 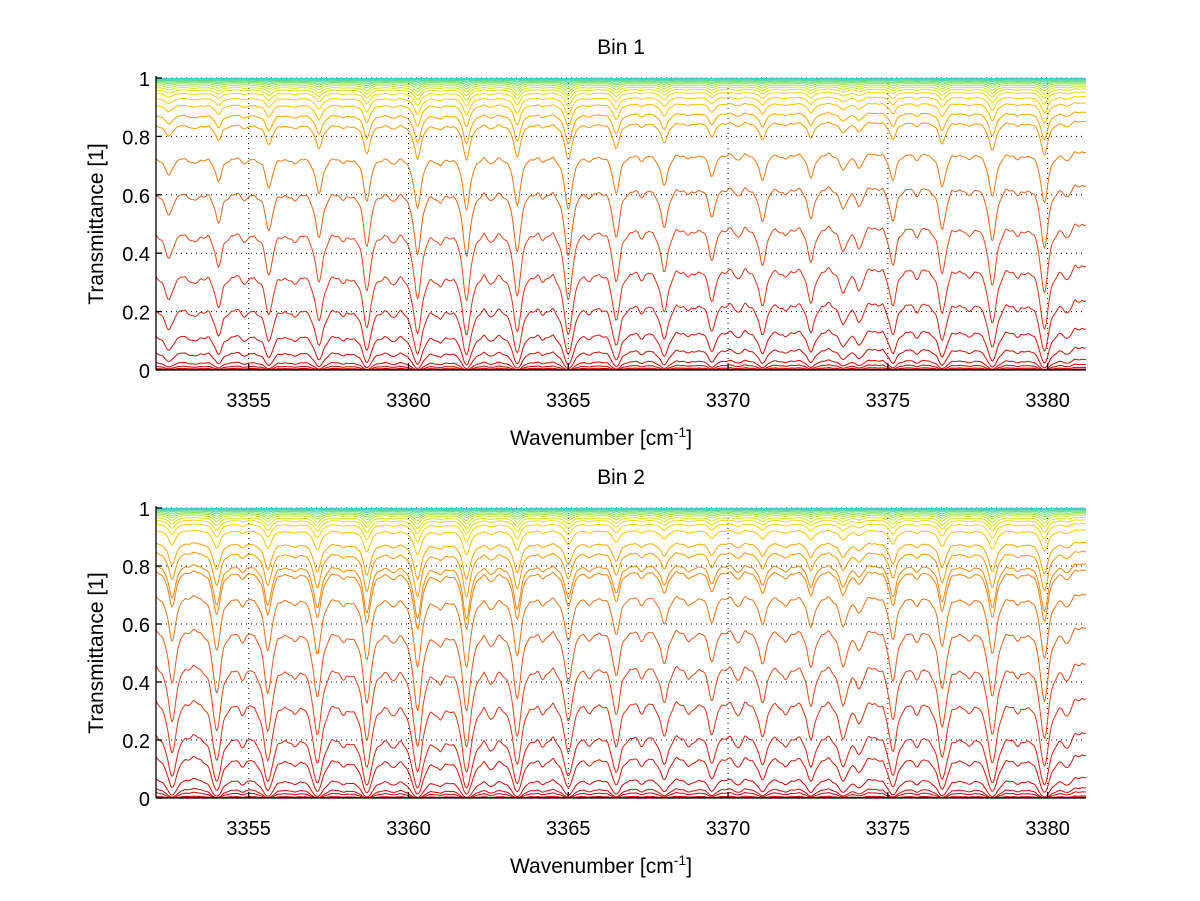 What do you see at coordinates (621, 47) in the screenshot?
I see `chart-title: Bin 1` at bounding box center [621, 47].